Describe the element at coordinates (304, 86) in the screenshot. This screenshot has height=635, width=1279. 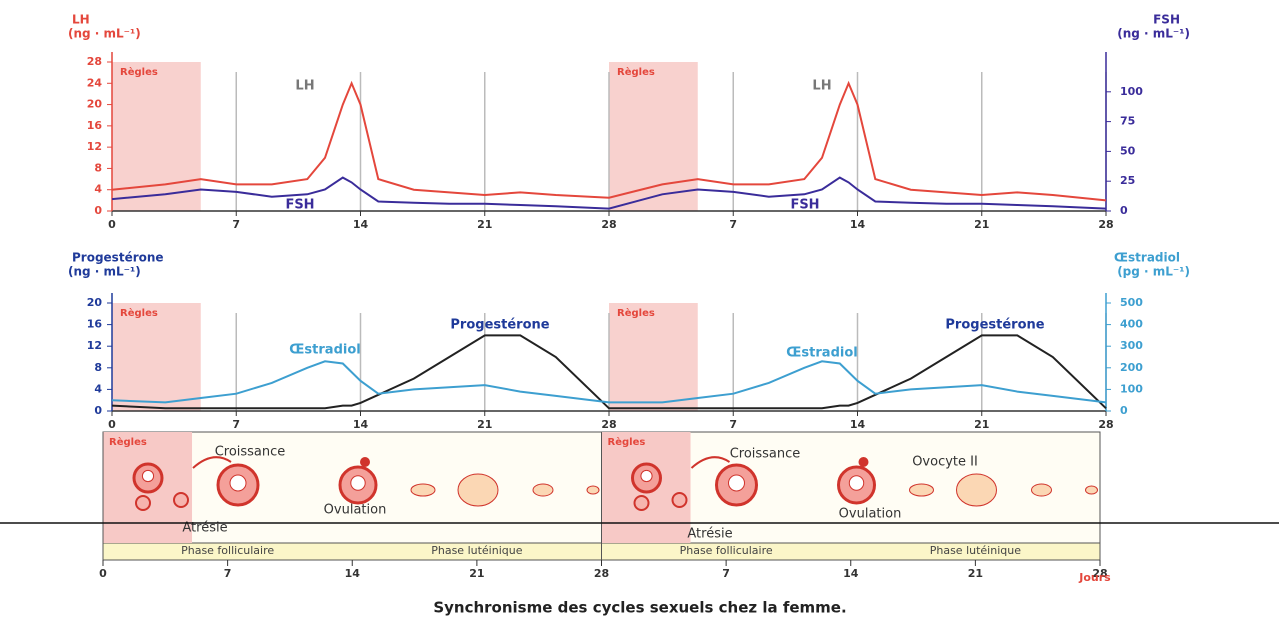
I see `annotation: LH` at that location.